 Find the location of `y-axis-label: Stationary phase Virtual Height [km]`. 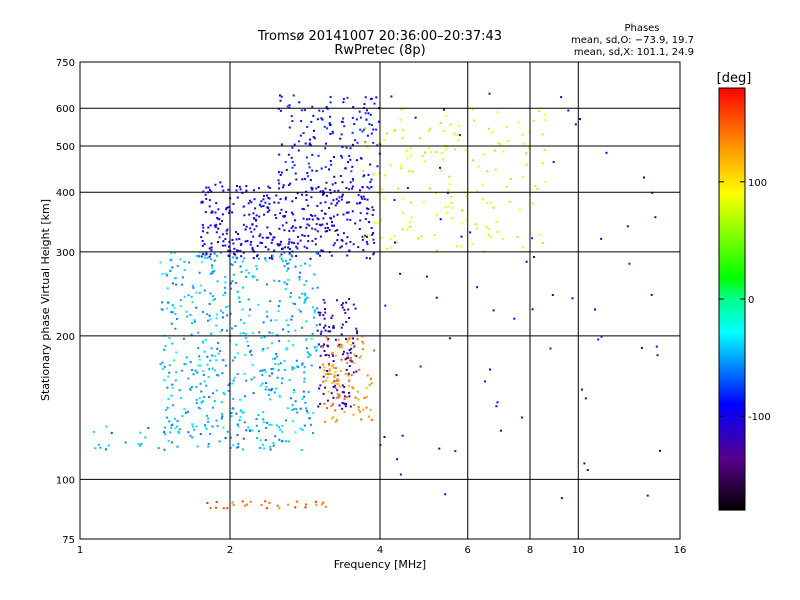

y-axis-label: Stationary phase Virtual Height [km] is located at coordinates (45, 300).